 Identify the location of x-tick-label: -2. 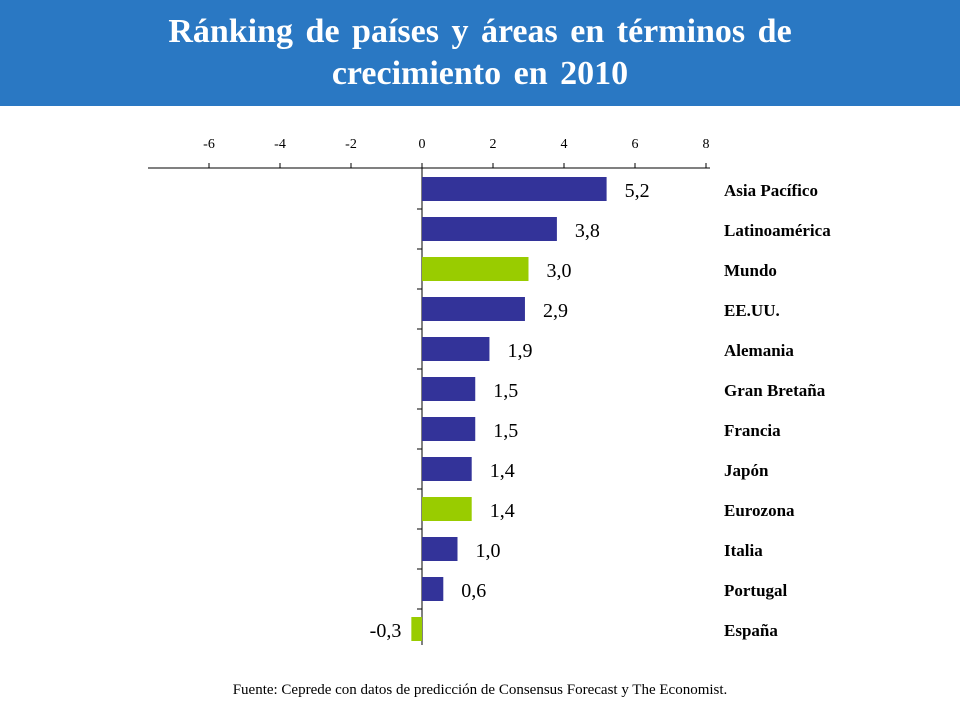
(351, 144).